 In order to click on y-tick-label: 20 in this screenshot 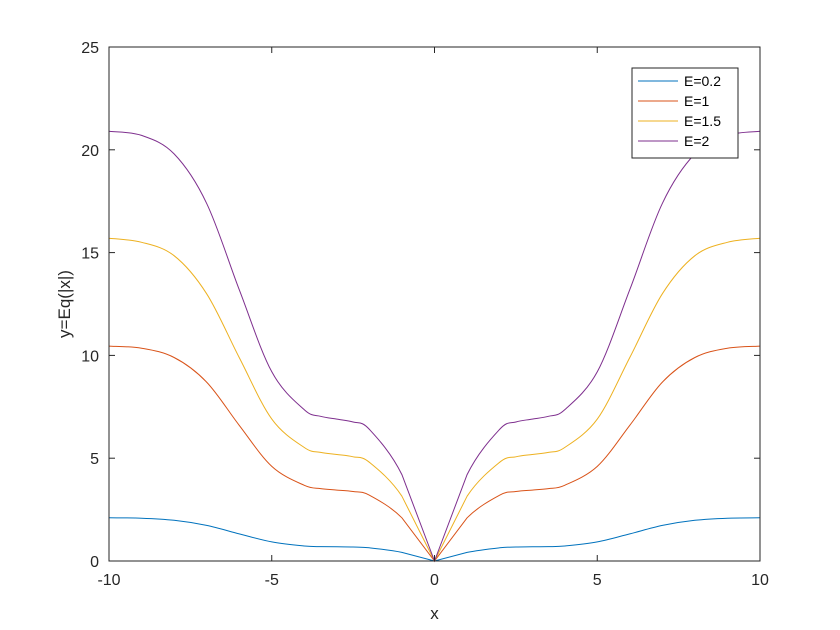, I will do `click(90, 151)`.